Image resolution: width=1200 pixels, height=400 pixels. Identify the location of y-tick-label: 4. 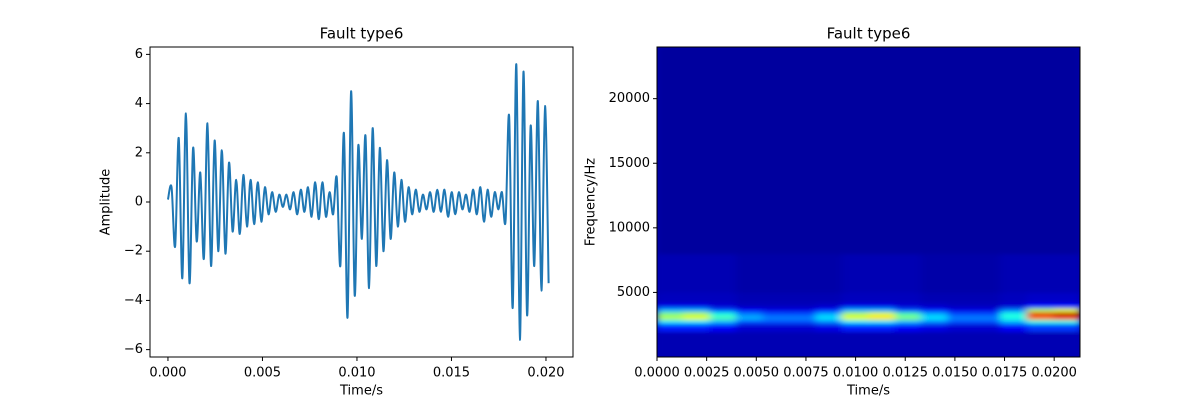
(139, 103).